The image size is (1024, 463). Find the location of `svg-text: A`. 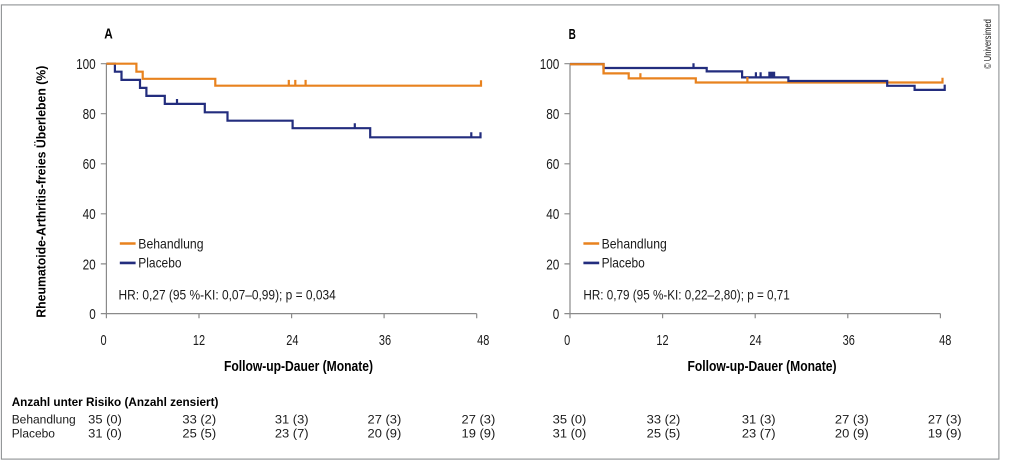

svg-text: A is located at coordinates (108, 35).